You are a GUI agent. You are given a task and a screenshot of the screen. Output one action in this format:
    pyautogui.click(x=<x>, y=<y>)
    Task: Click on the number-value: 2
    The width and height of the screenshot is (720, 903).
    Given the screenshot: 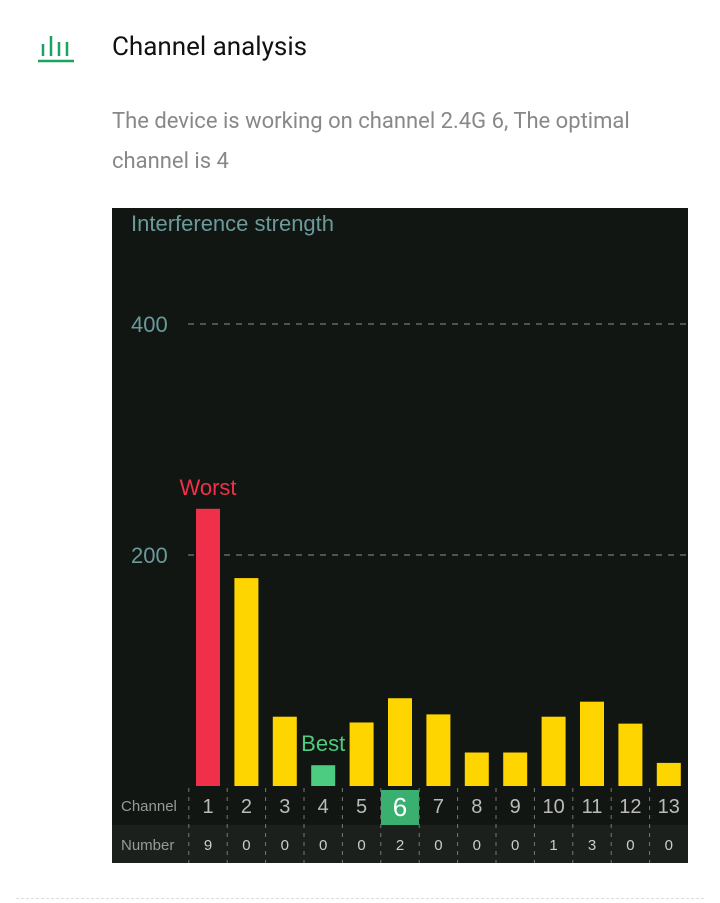 What is the action you would take?
    pyautogui.click(x=400, y=845)
    